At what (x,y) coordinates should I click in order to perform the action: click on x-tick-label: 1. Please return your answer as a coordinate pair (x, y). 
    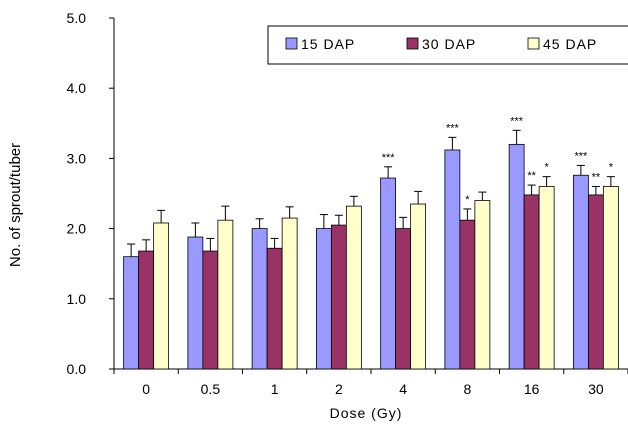
    Looking at the image, I should click on (275, 389).